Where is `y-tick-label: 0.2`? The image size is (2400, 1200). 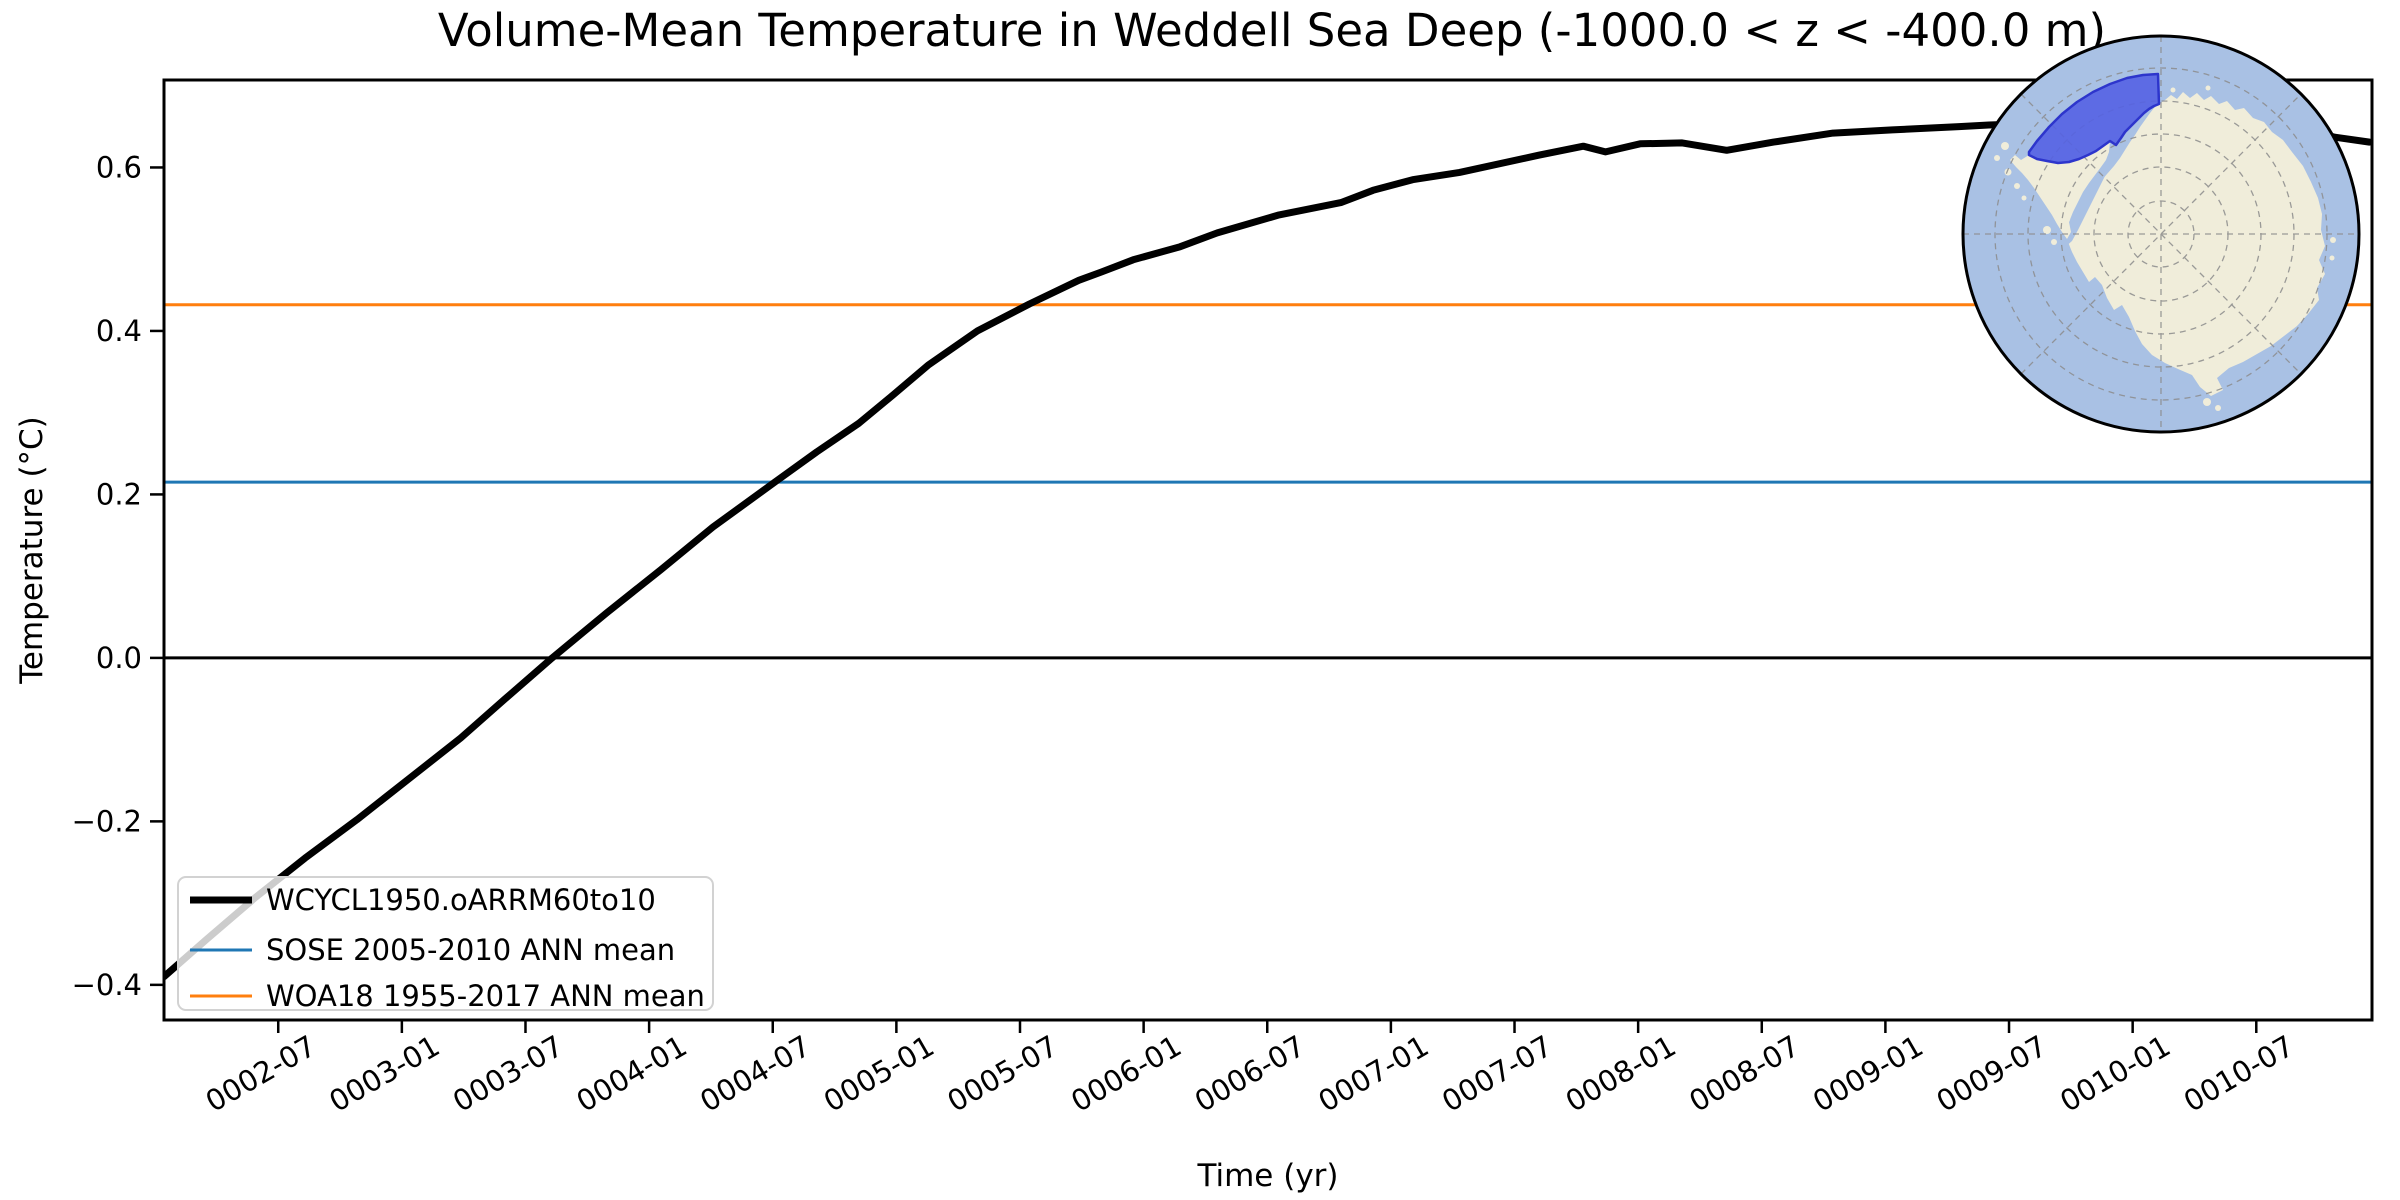
y-tick-label: 0.2 is located at coordinates (119, 494).